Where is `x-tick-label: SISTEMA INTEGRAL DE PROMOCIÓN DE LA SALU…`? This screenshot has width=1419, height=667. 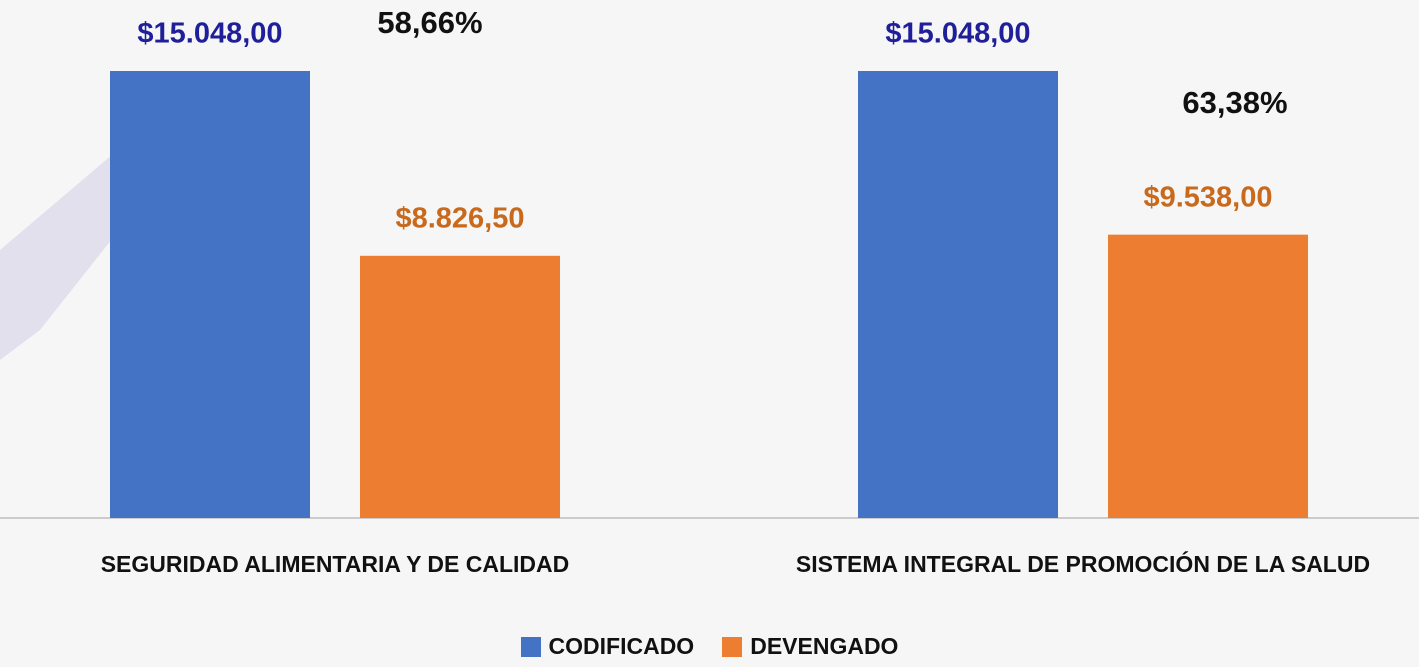 x-tick-label: SISTEMA INTEGRAL DE PROMOCIÓN DE LA SALU… is located at coordinates (1083, 564).